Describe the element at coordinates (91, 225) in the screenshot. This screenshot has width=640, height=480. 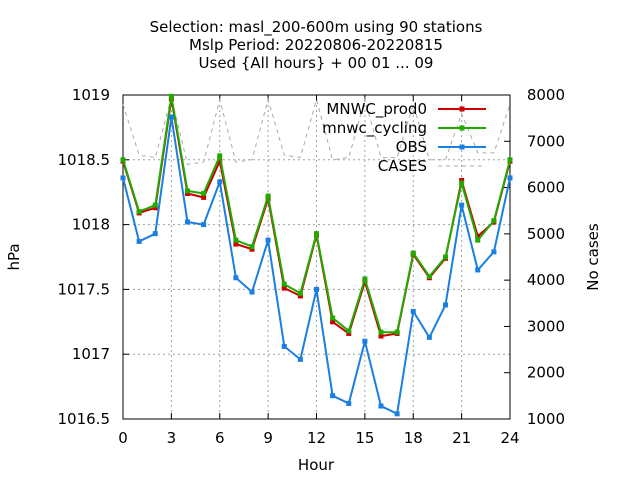
I see `y-tick-label: 1018` at that location.